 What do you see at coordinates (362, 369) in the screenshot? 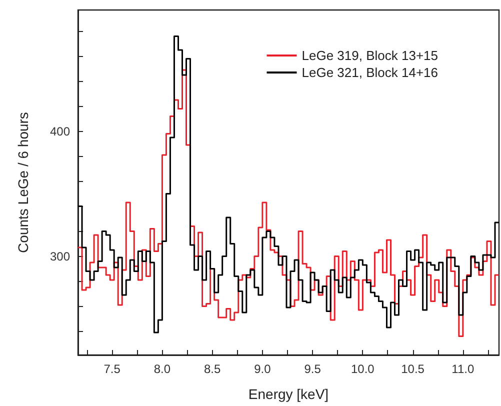
I see `x-tick-label: 10.0` at bounding box center [362, 369].